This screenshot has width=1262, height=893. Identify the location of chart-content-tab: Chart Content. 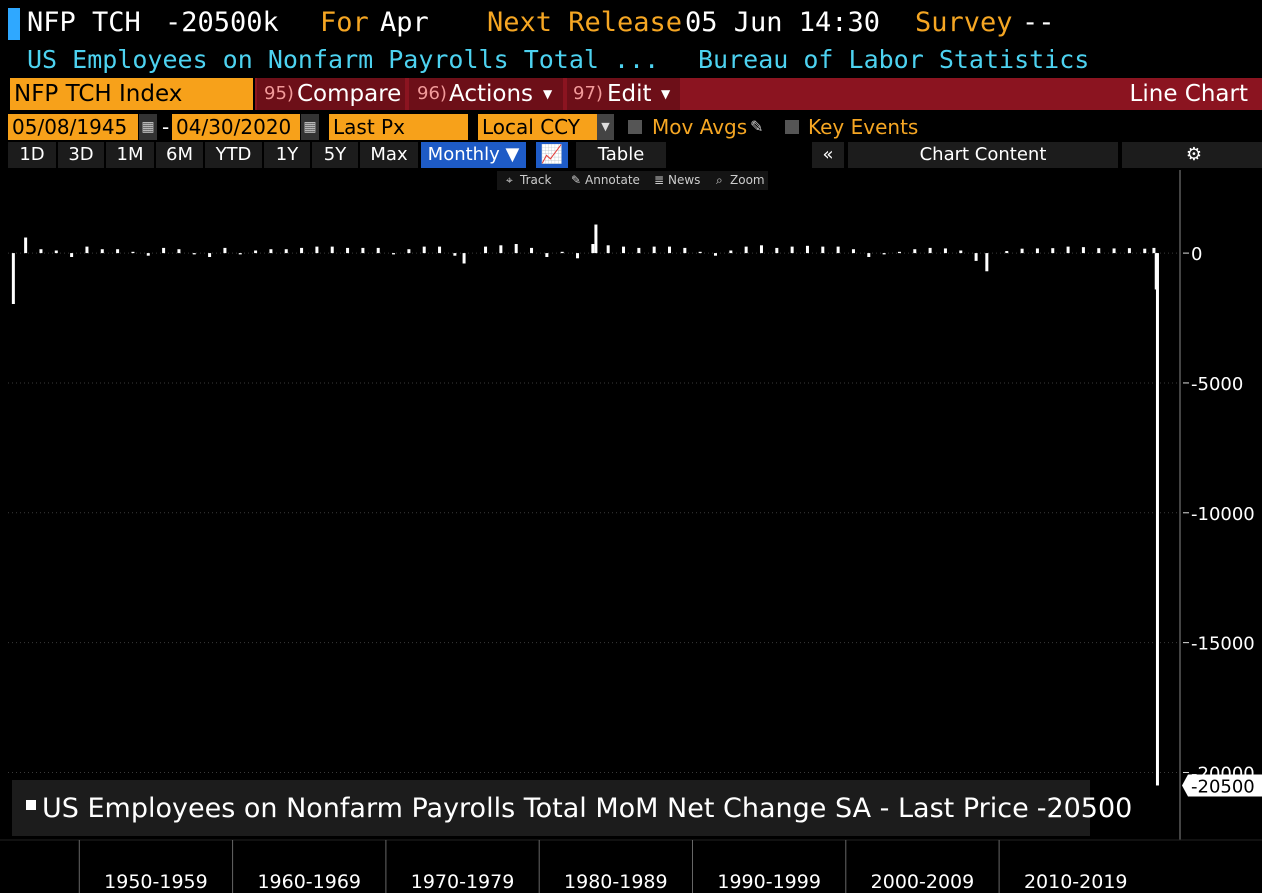
(983, 155).